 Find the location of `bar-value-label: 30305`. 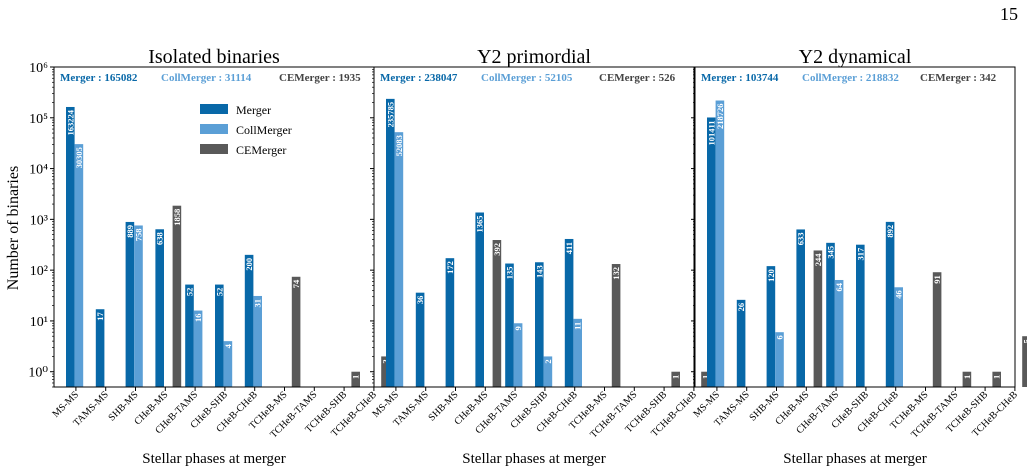

bar-value-label: 30305 is located at coordinates (79, 157).